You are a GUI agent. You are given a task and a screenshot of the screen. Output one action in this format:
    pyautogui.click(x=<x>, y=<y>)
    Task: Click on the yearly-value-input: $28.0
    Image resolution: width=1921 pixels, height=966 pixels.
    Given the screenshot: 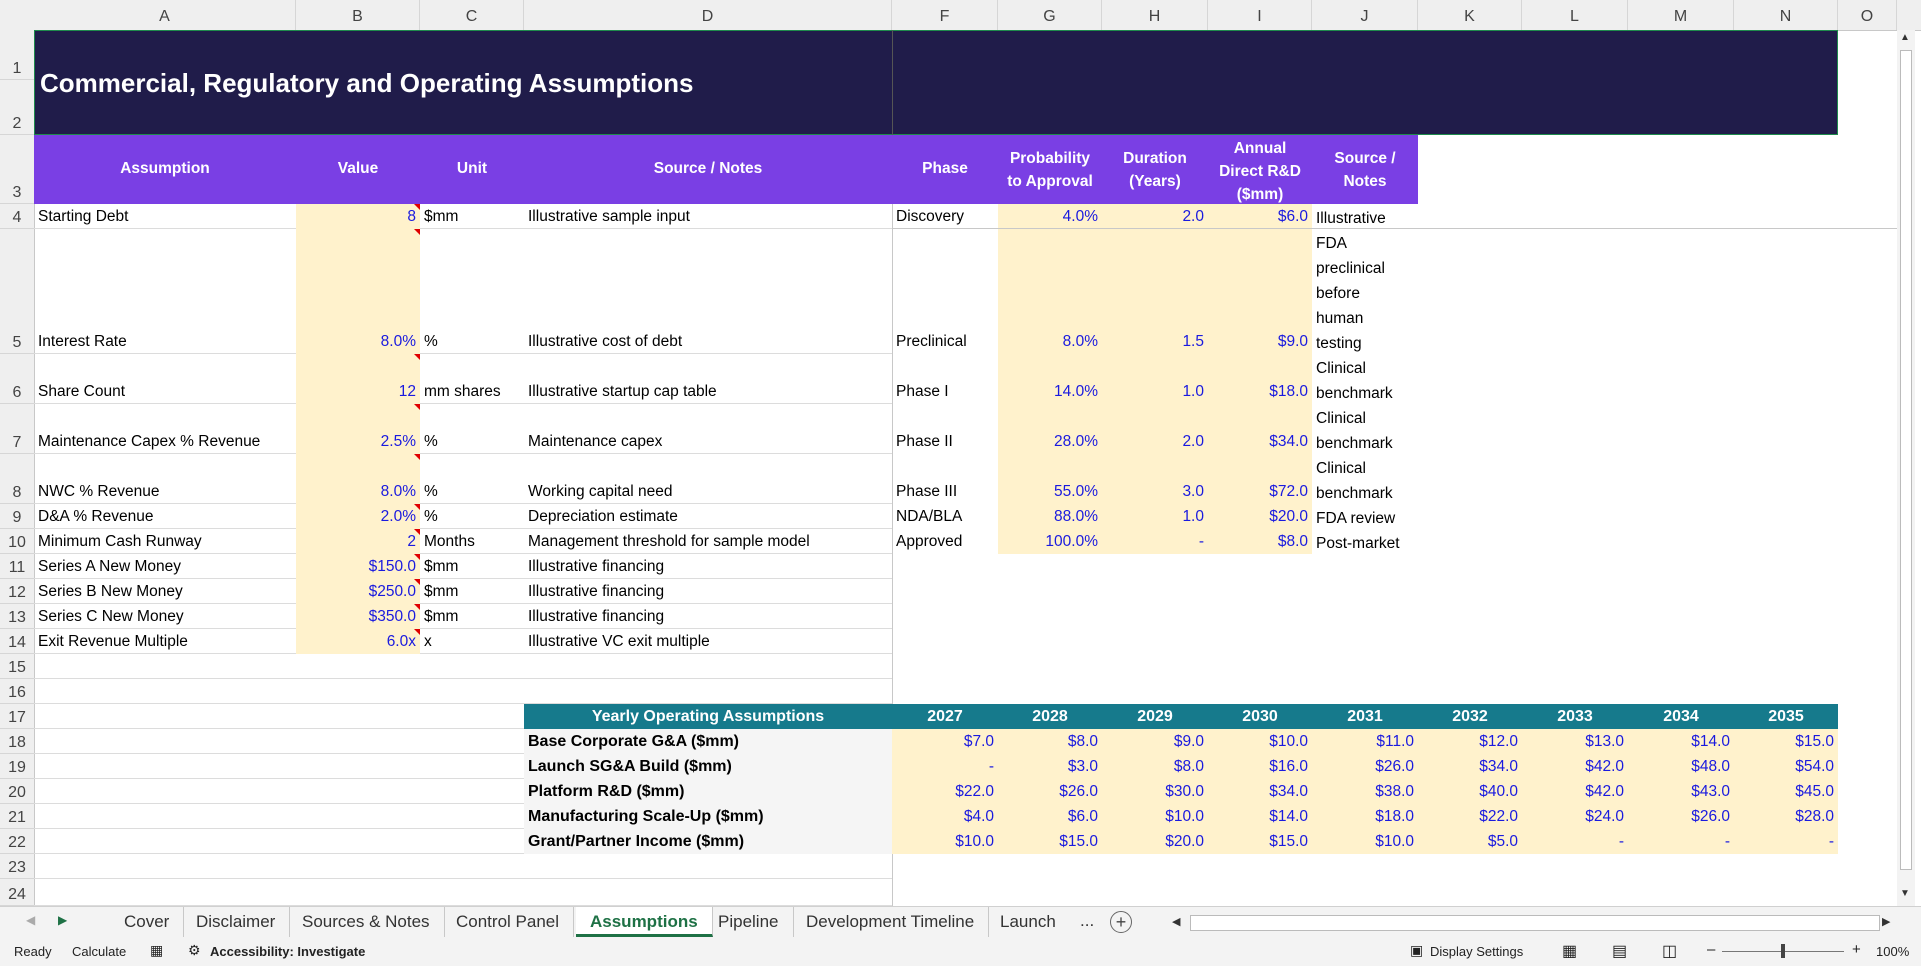 What is the action you would take?
    pyautogui.click(x=1786, y=816)
    